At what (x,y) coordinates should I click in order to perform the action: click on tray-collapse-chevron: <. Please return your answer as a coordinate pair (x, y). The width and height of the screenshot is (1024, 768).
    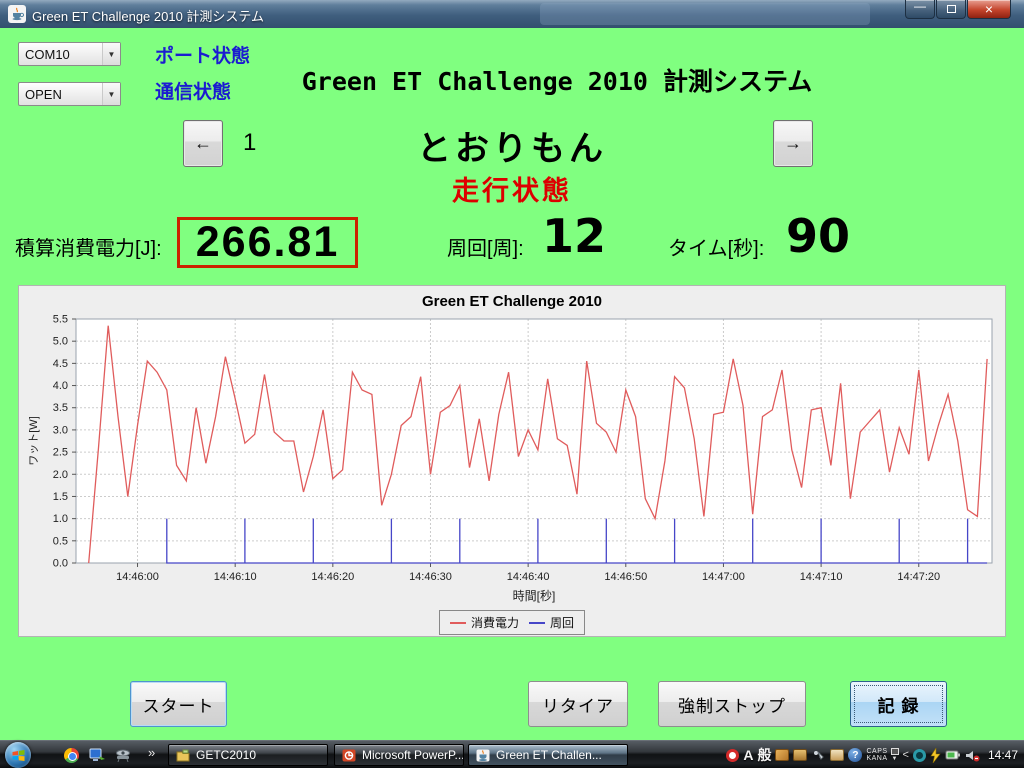
    Looking at the image, I should click on (905, 755).